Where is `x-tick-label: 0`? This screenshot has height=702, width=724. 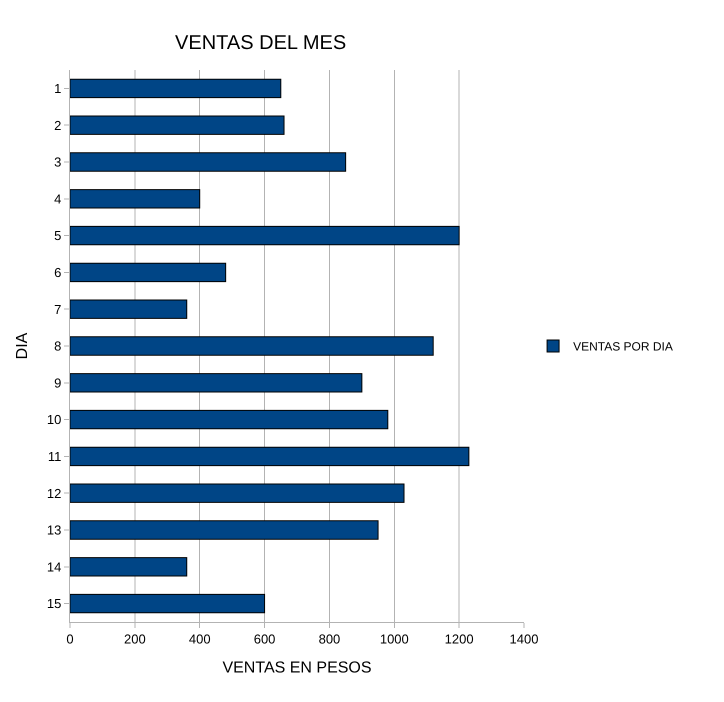 x-tick-label: 0 is located at coordinates (70, 639).